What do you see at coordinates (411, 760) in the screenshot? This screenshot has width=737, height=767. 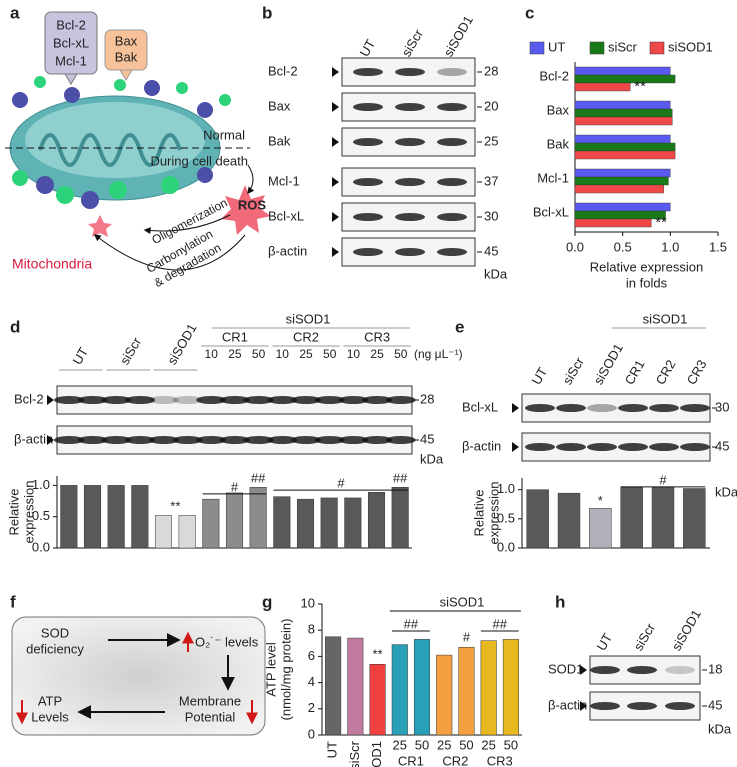 I see `group-label: CR1` at bounding box center [411, 760].